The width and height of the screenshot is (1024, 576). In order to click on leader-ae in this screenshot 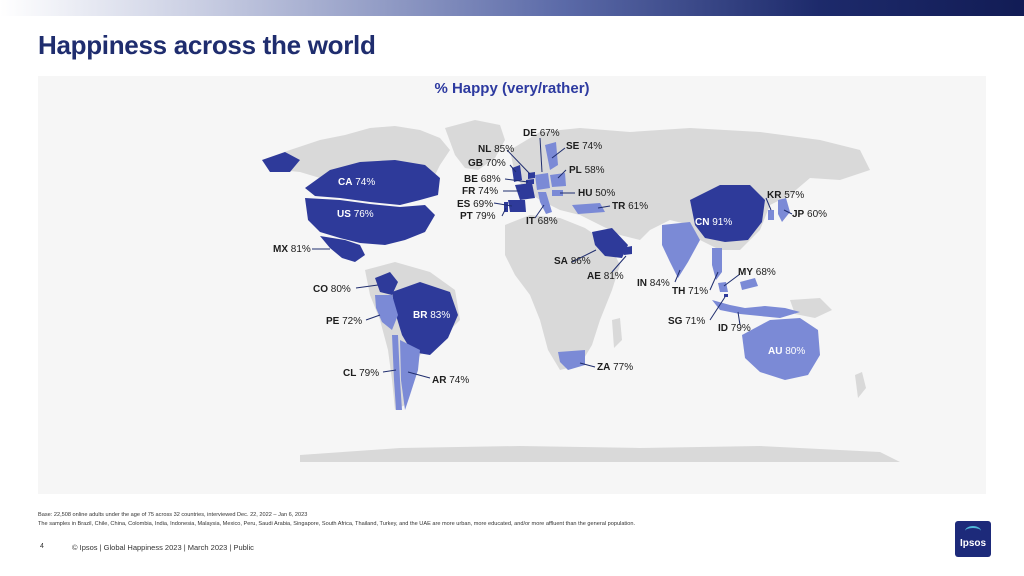, I will do `click(619, 264)`.